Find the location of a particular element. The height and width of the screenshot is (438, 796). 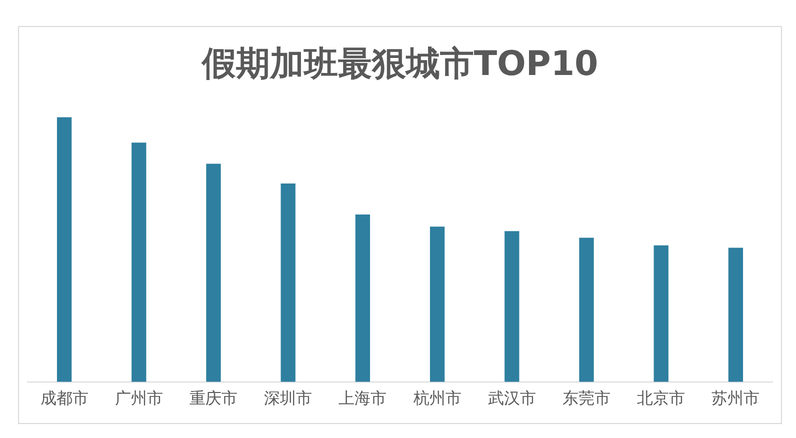

x-tick-label: 北京市 is located at coordinates (661, 398).